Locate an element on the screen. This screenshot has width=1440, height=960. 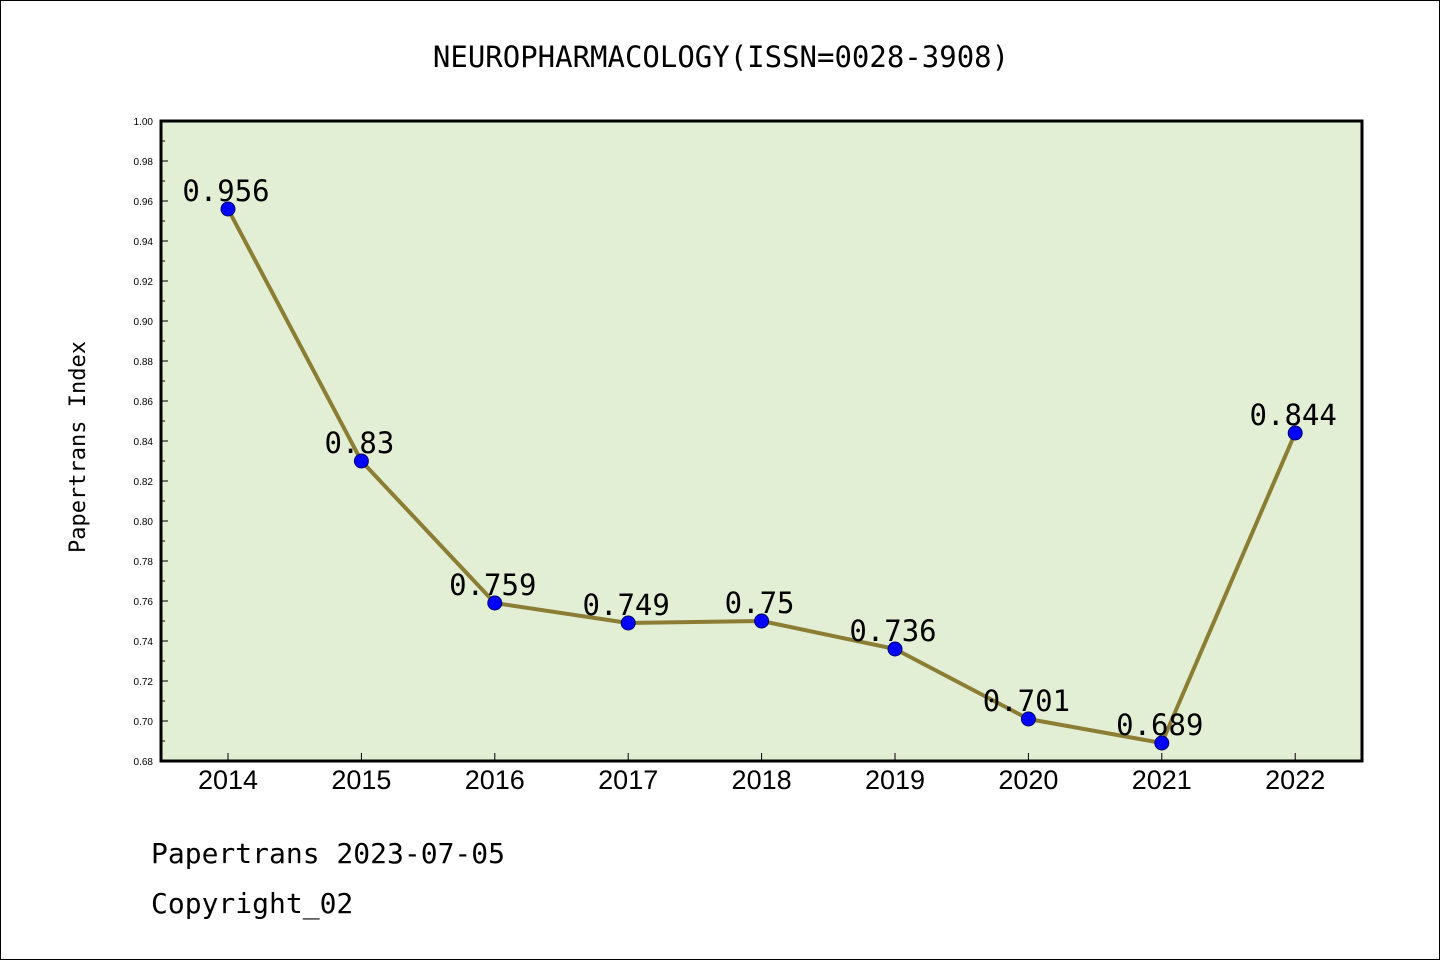
data-label: 0.759 is located at coordinates (492, 585).